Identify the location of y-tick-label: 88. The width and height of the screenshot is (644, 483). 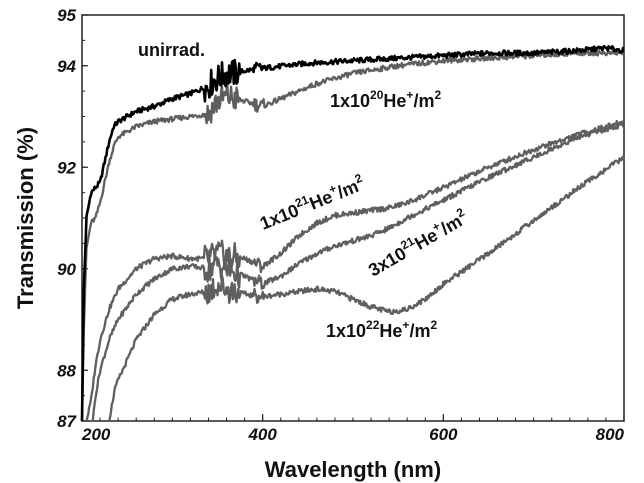
(66, 370).